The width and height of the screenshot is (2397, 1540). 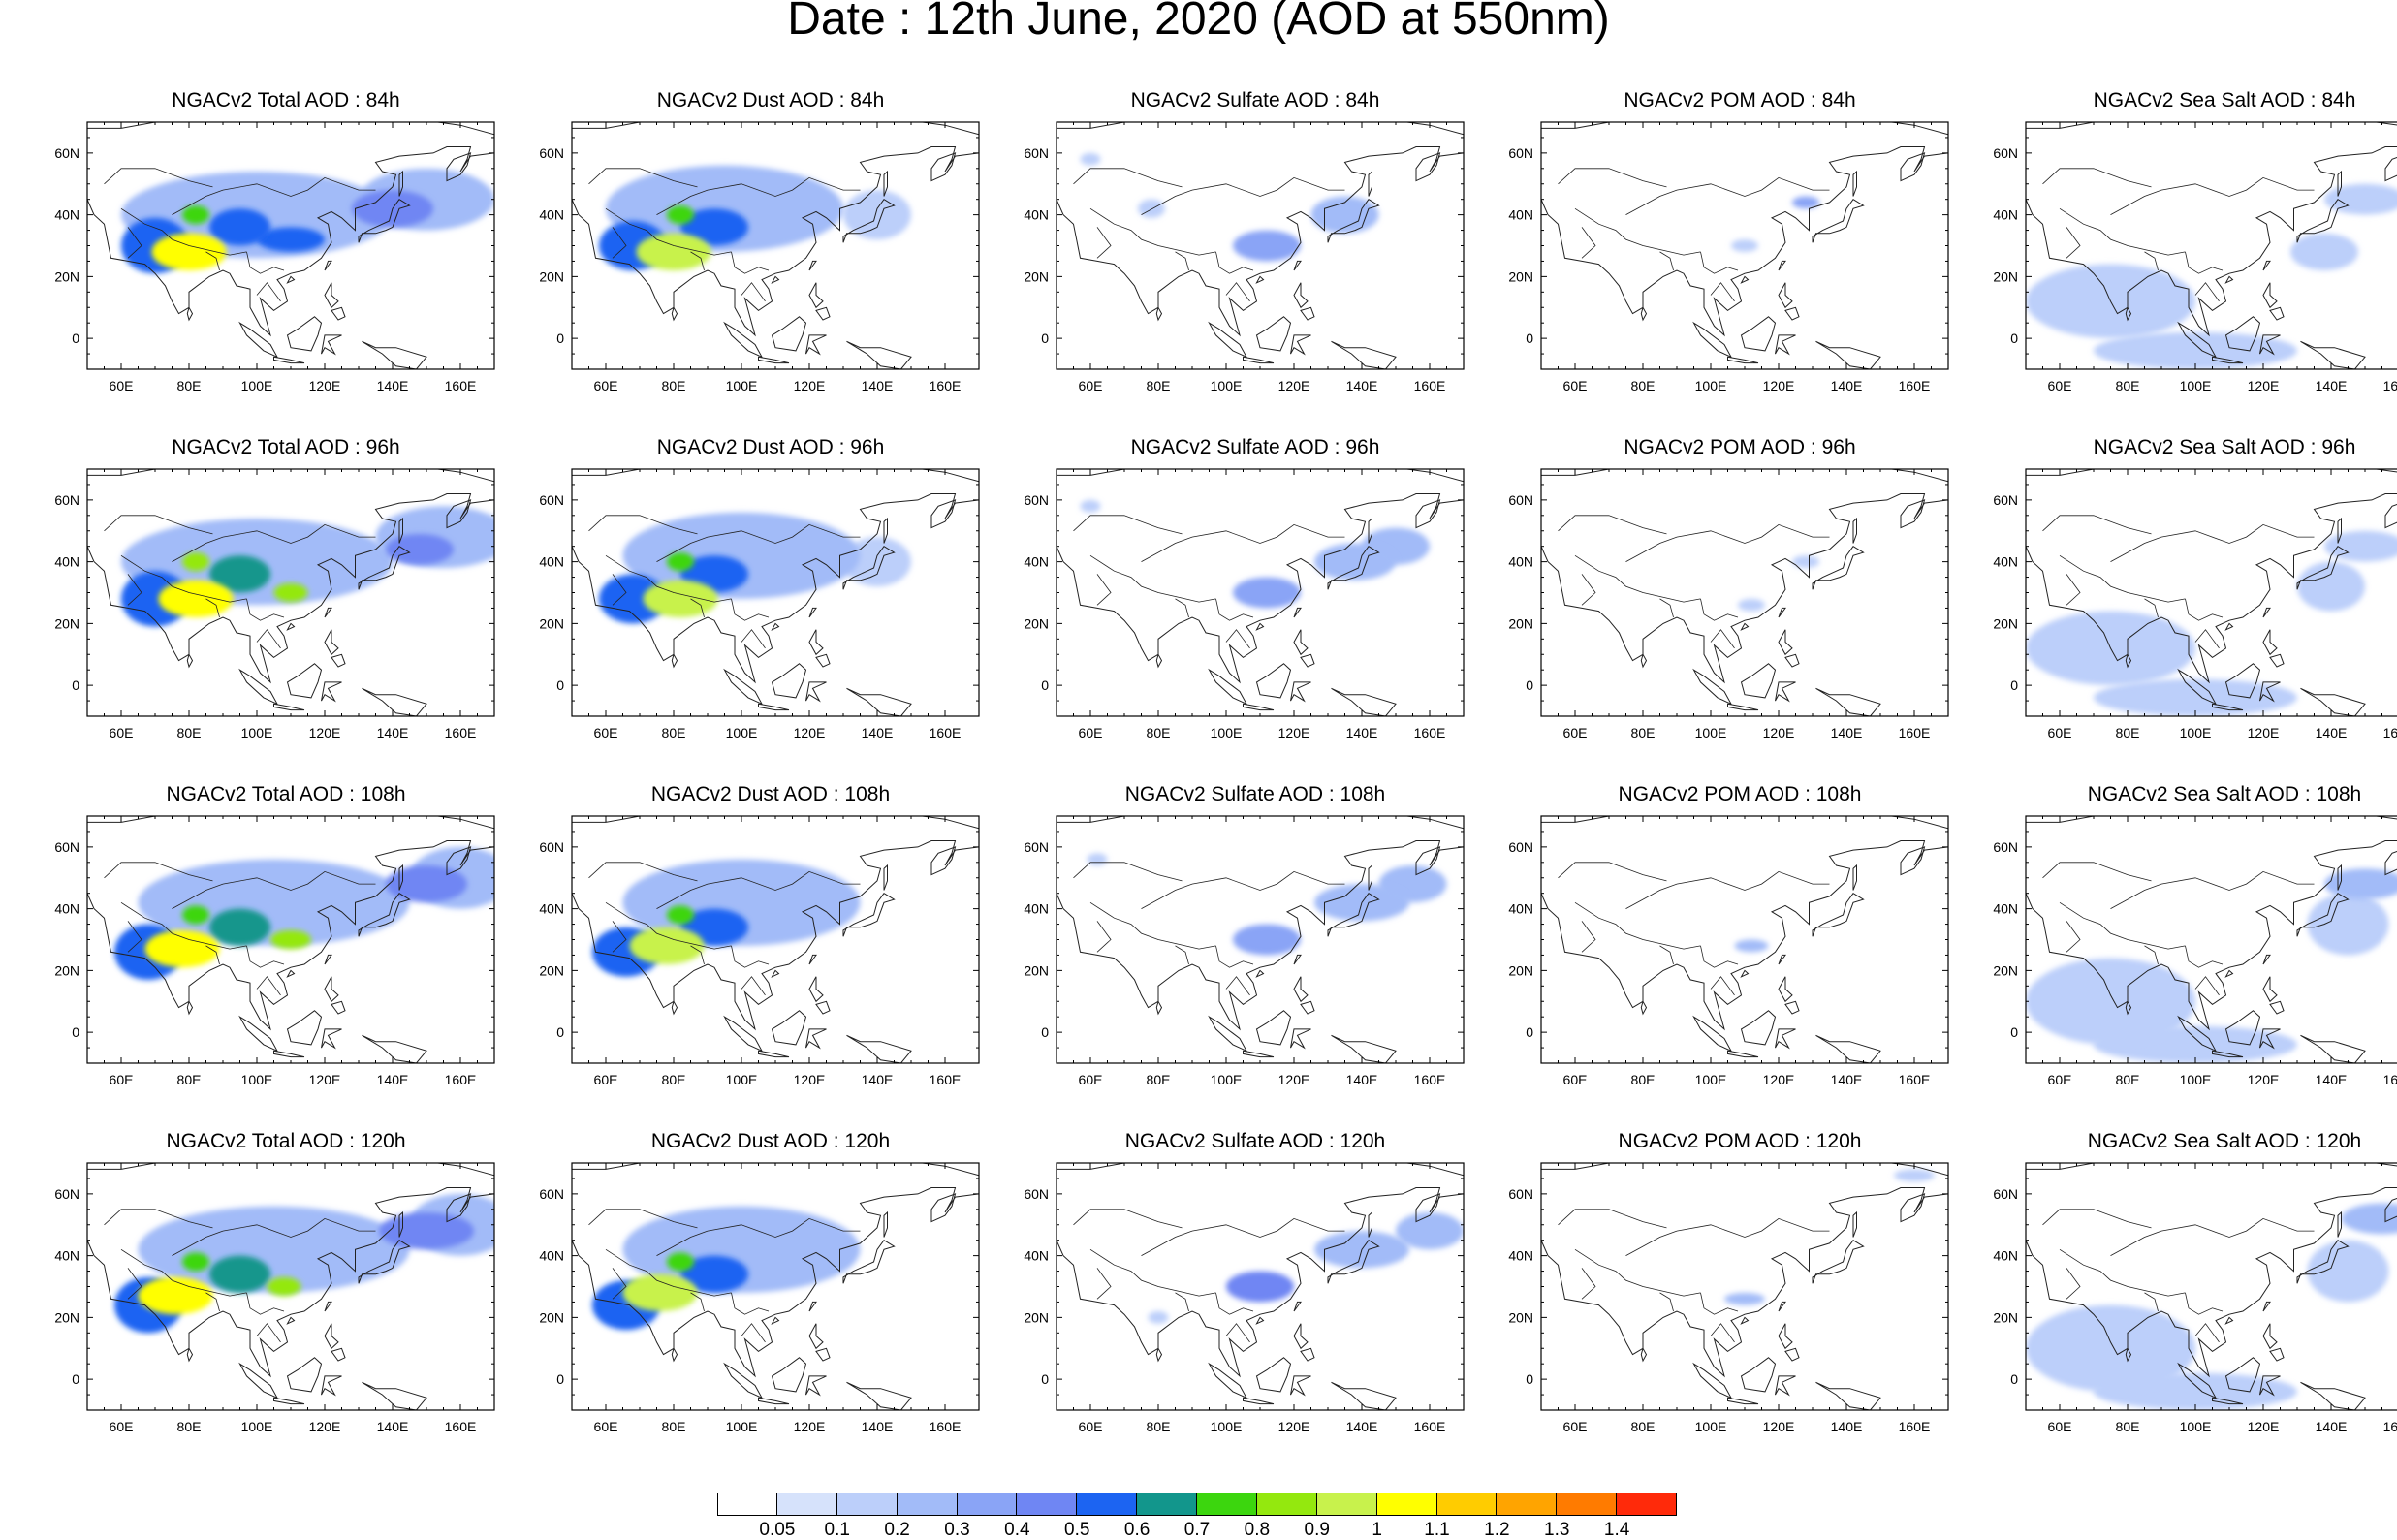 What do you see at coordinates (1257, 1530) in the screenshot?
I see `colorbar-label: 0.8` at bounding box center [1257, 1530].